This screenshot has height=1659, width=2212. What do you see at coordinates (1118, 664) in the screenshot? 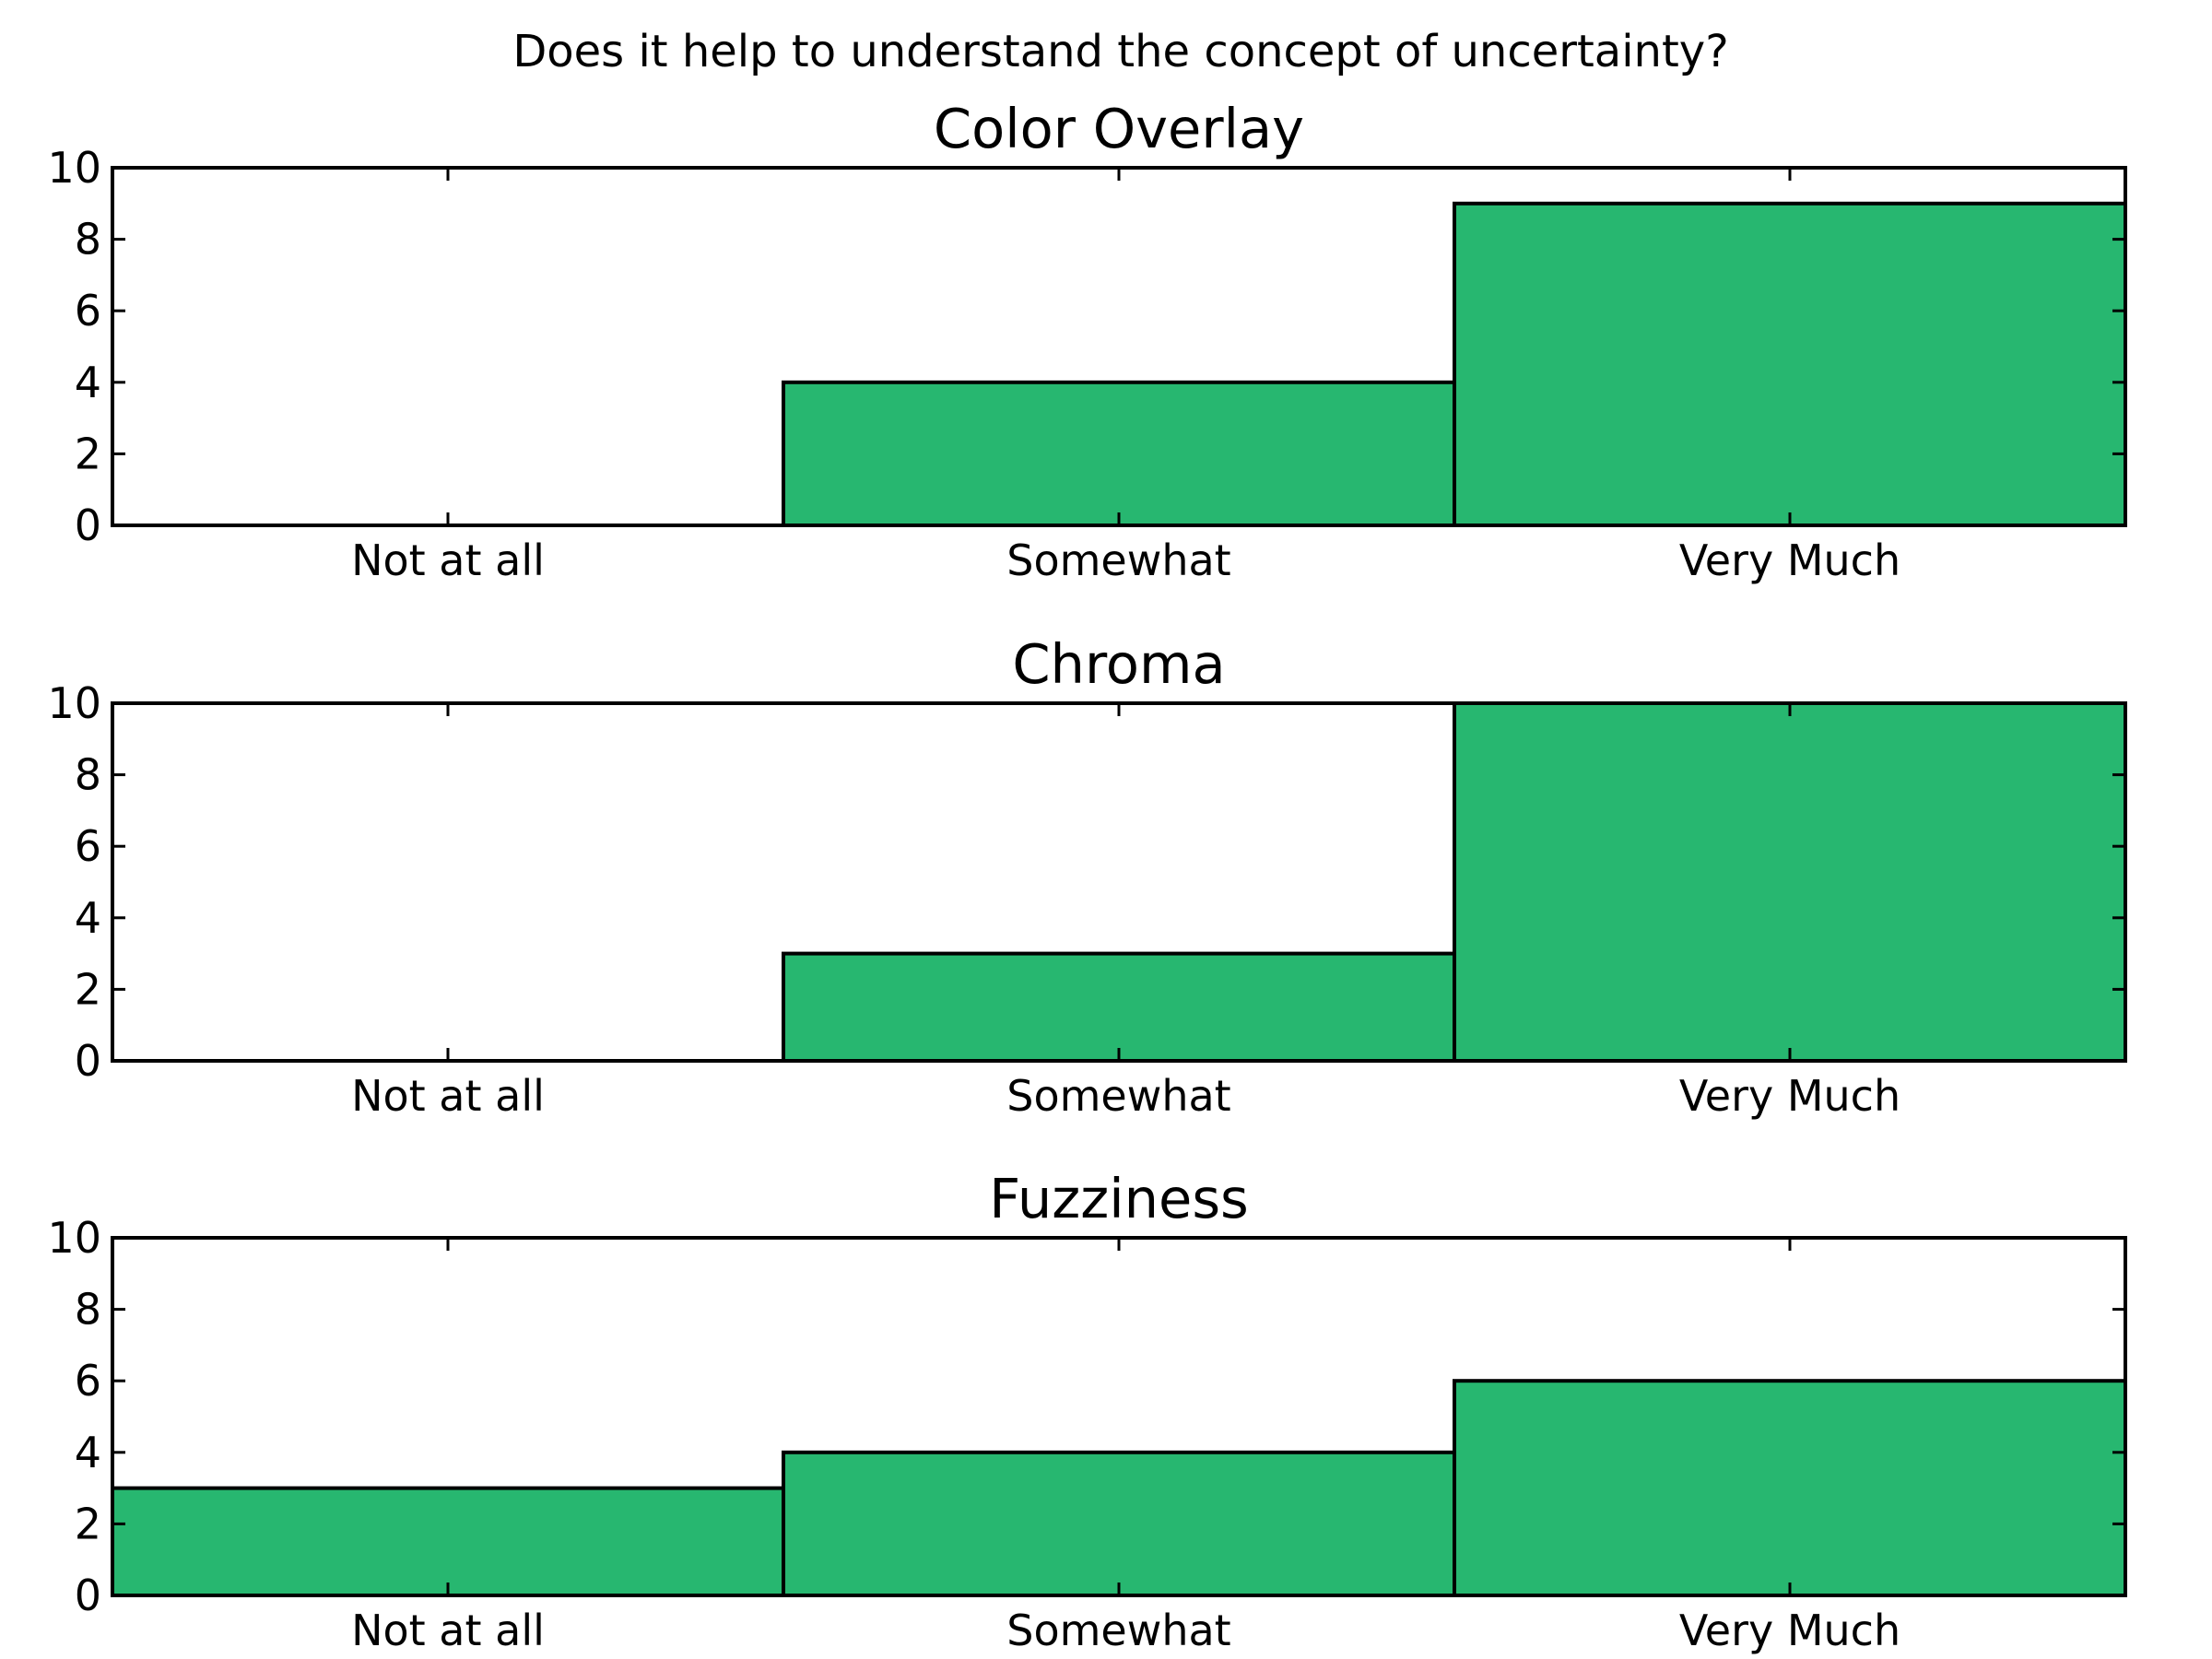
I see `panel-title: Chroma` at bounding box center [1118, 664].